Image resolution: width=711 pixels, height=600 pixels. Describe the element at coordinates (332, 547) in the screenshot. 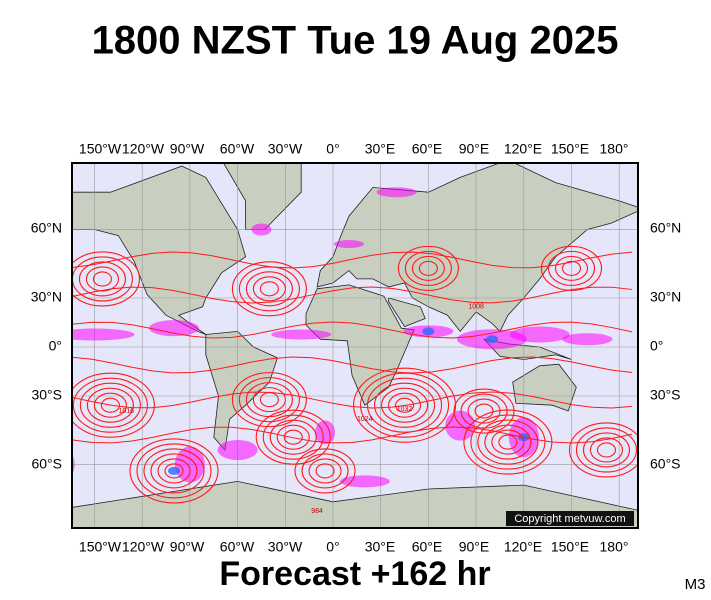

I see `lon-label: 0°` at that location.